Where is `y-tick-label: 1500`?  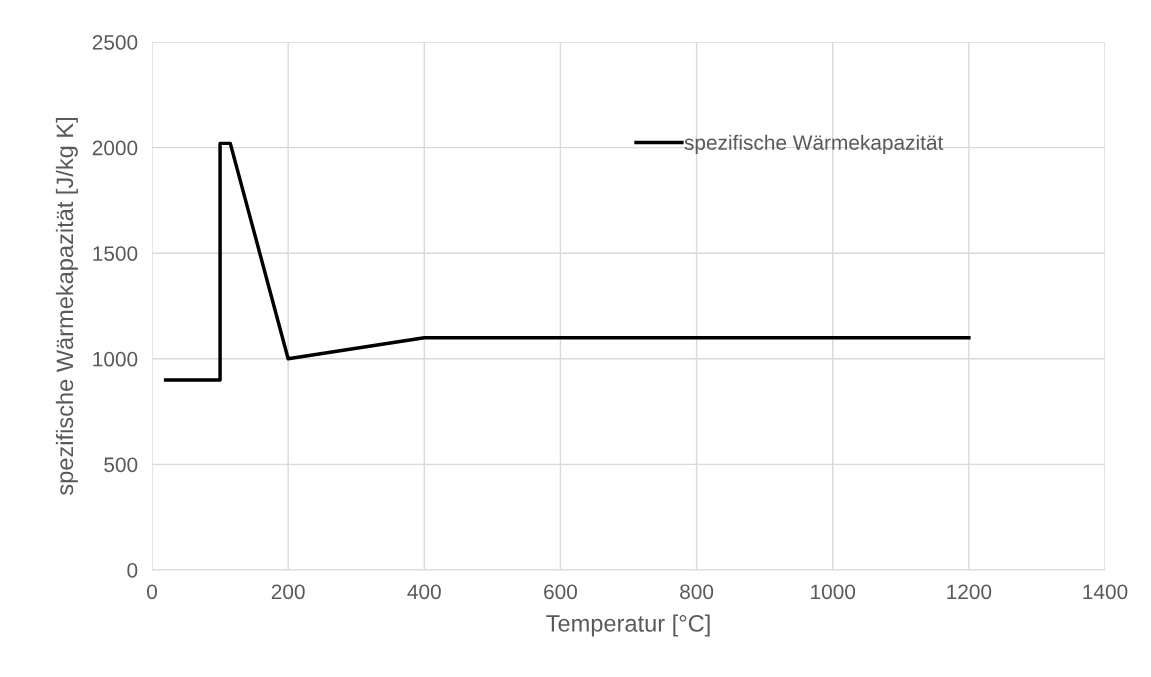 y-tick-label: 1500 is located at coordinates (115, 253).